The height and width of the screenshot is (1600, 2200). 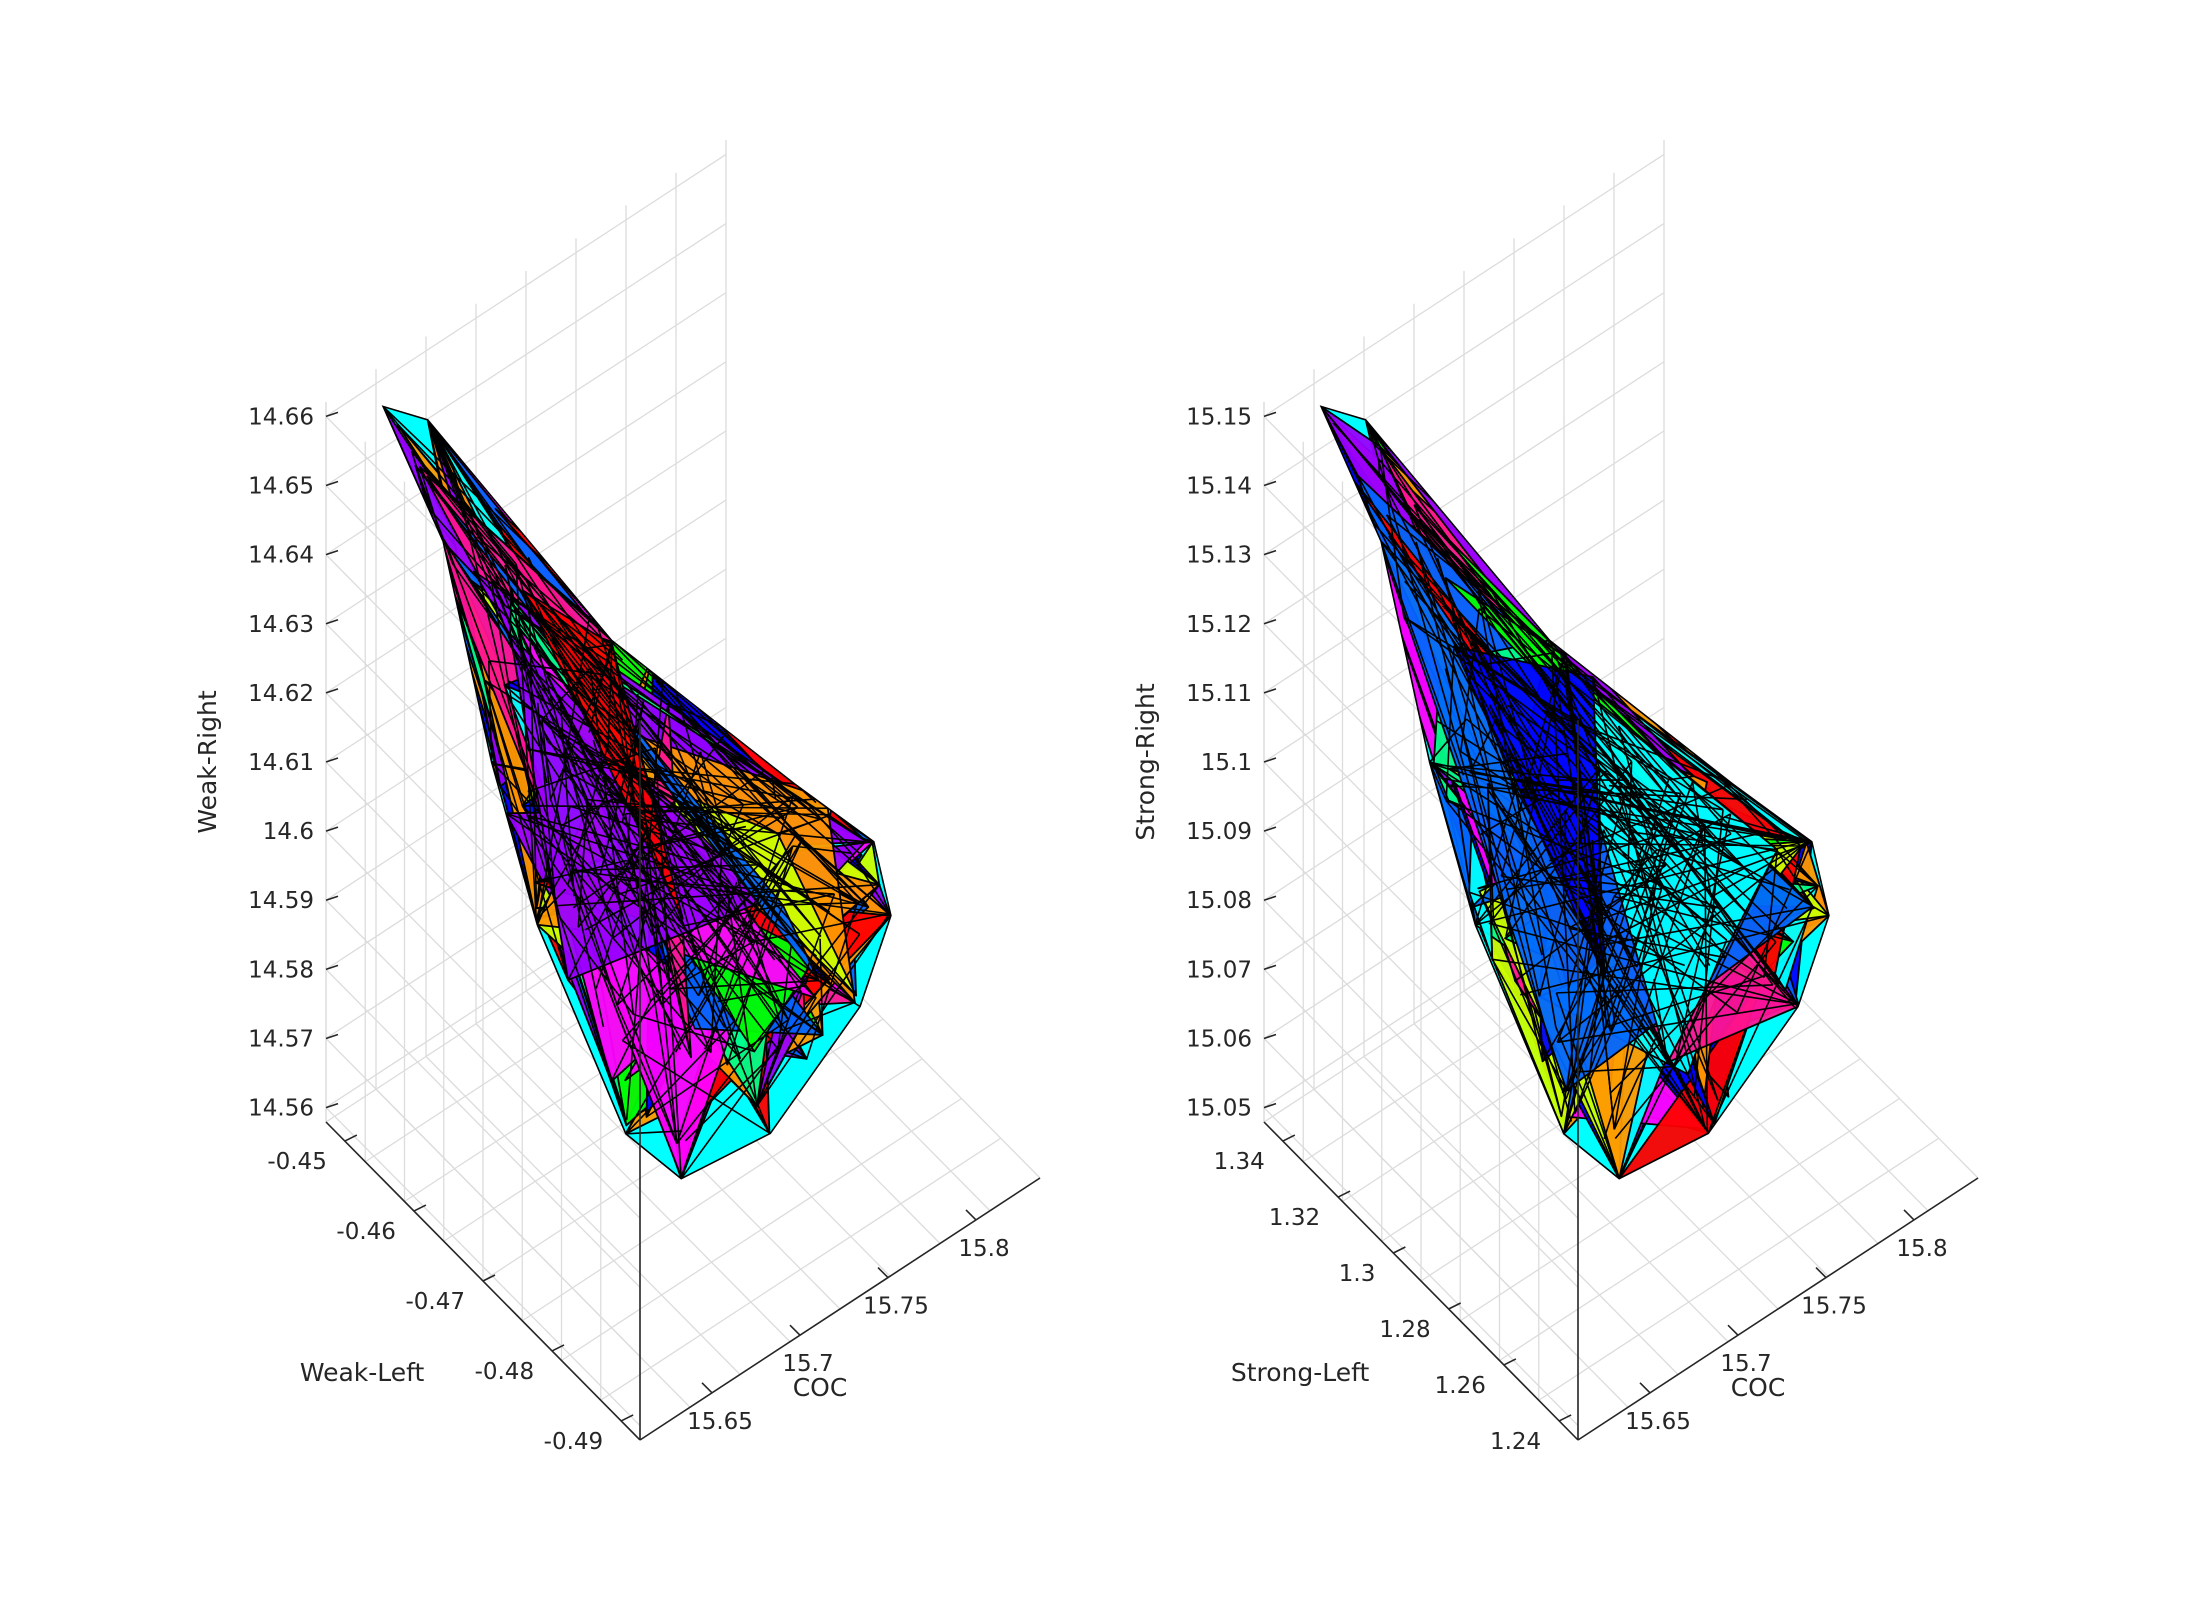 I want to click on z-axis-label: Strong-Right, so click(x=1145, y=761).